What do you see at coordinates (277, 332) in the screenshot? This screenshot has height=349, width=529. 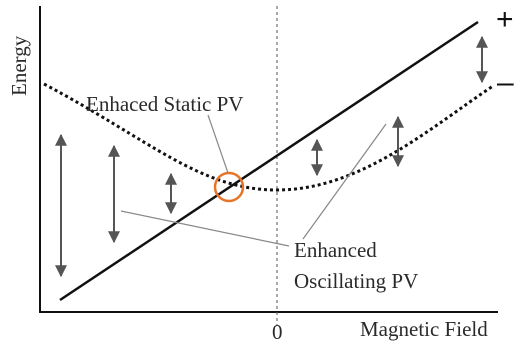 I see `zero-tick-label: 0` at bounding box center [277, 332].